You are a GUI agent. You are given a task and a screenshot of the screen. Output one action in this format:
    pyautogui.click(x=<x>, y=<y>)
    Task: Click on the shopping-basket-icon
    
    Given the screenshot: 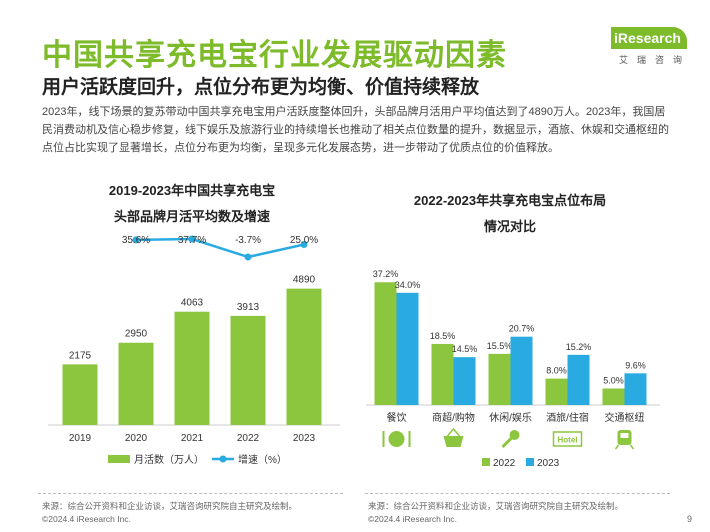 What is the action you would take?
    pyautogui.click(x=453, y=437)
    